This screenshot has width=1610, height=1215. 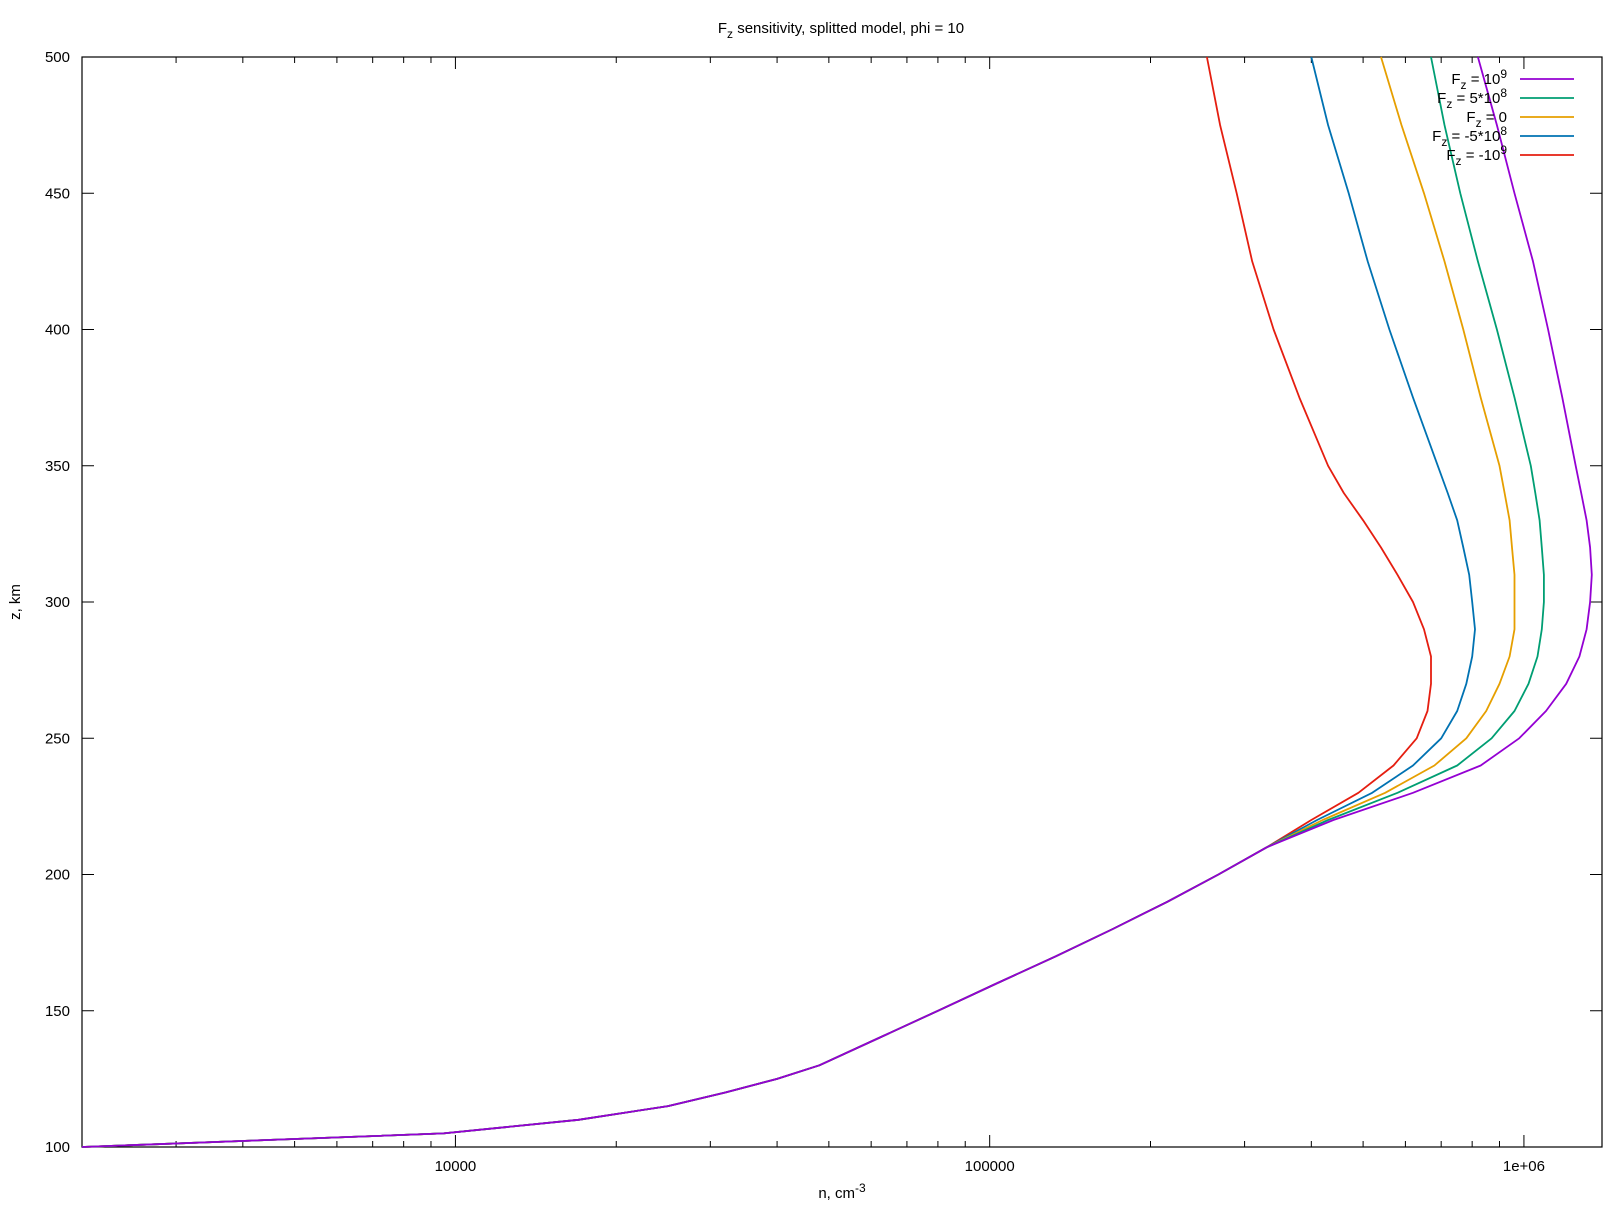 What do you see at coordinates (57, 193) in the screenshot?
I see `y-tick-label: 450` at bounding box center [57, 193].